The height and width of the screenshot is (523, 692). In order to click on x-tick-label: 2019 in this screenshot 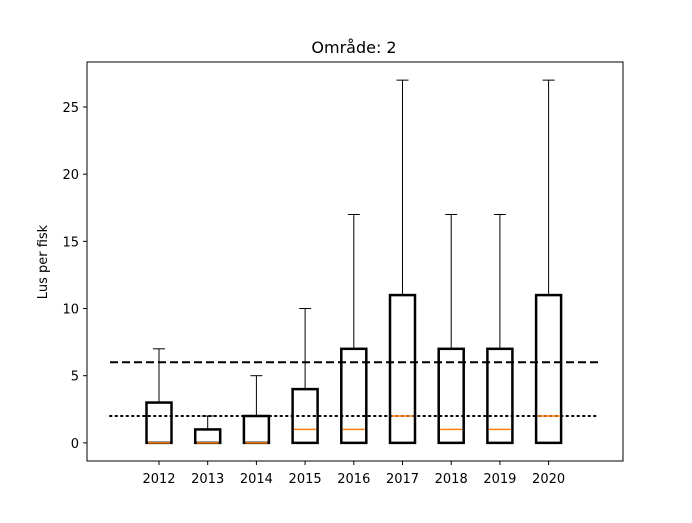, I will do `click(499, 479)`.